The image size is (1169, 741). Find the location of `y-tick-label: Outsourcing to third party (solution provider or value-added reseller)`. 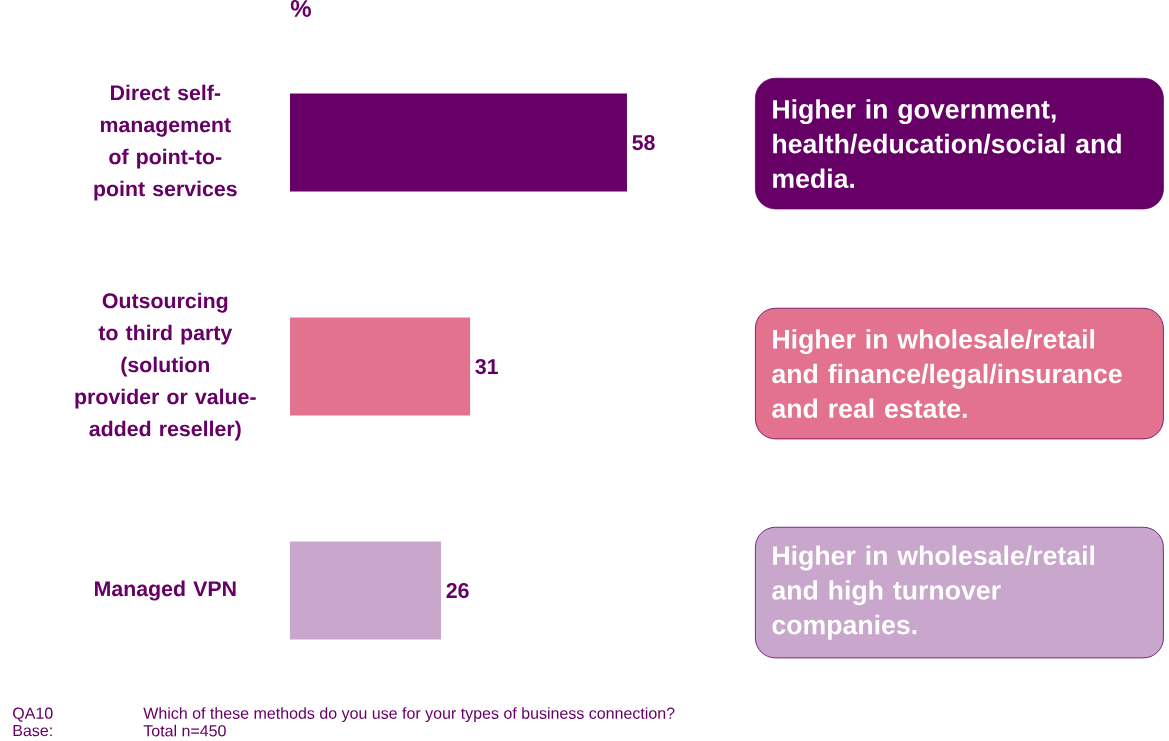

y-tick-label: Outsourcing to third party (solution provider or value-added reseller) is located at coordinates (165, 366).